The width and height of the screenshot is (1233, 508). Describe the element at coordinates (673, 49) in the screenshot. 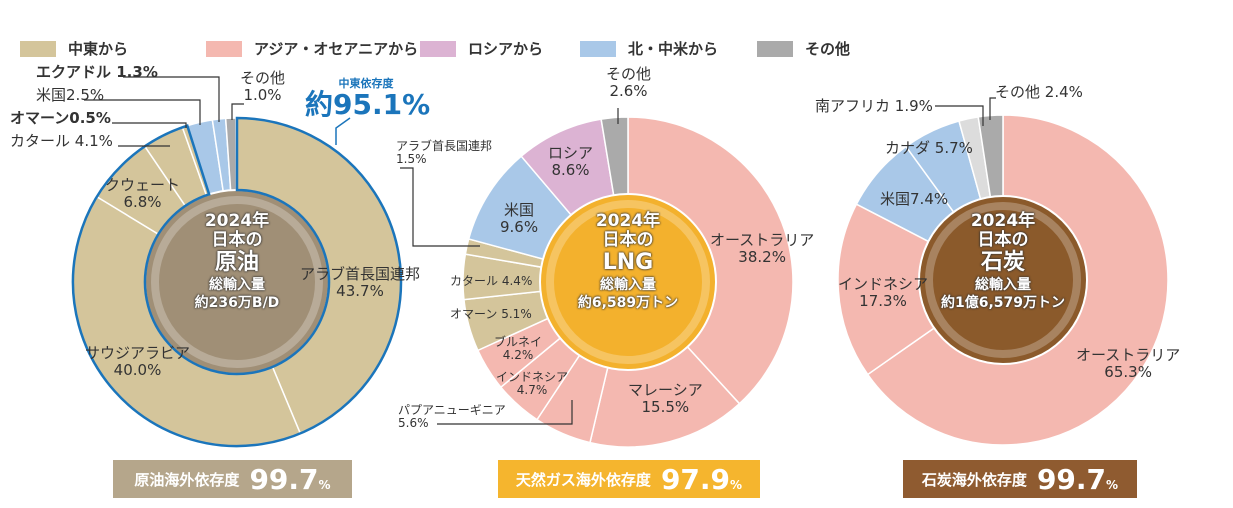

I see `legend-label: 北・中米から` at that location.